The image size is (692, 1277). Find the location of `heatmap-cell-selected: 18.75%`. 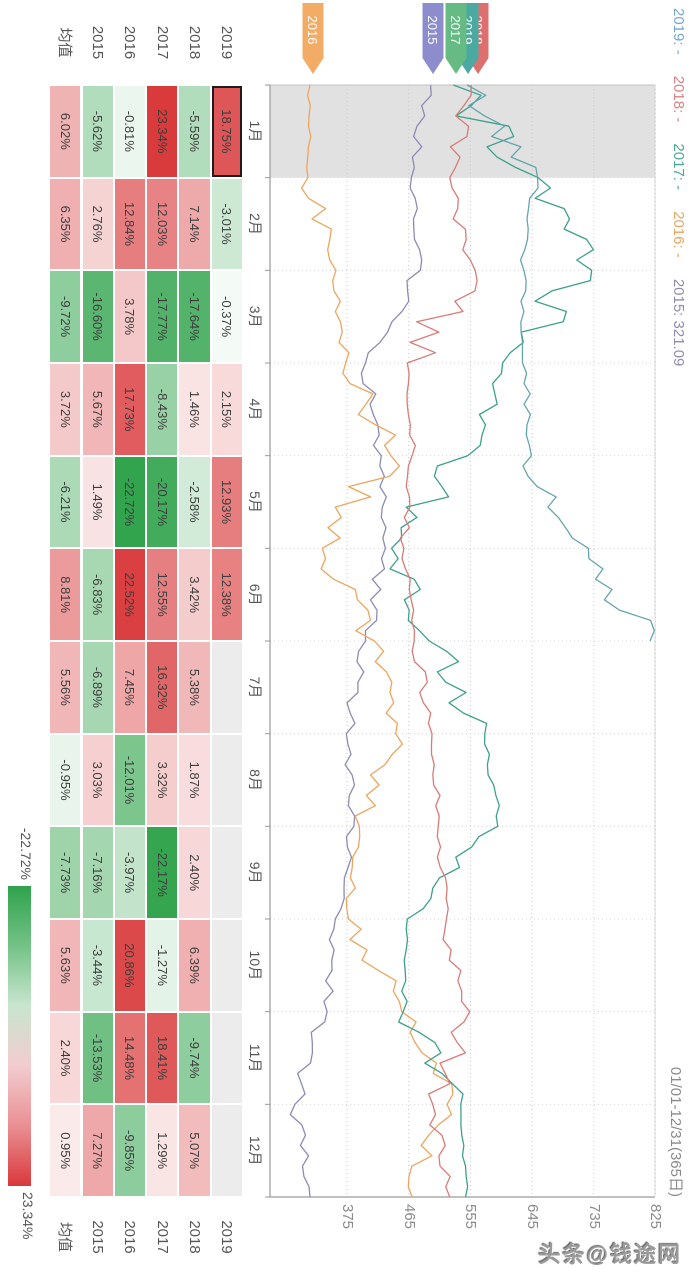

heatmap-cell-selected: 18.75% is located at coordinates (226, 131).